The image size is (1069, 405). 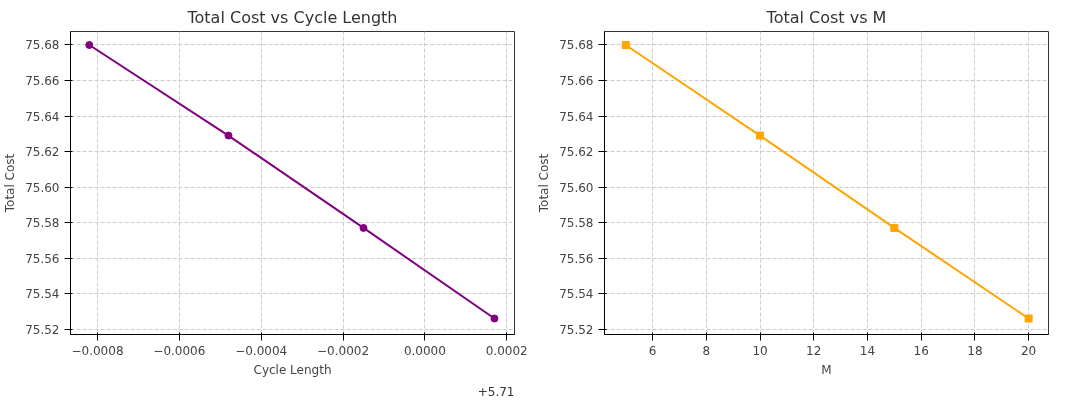 What do you see at coordinates (1028, 350) in the screenshot?
I see `x-tick-label: 20` at bounding box center [1028, 350].